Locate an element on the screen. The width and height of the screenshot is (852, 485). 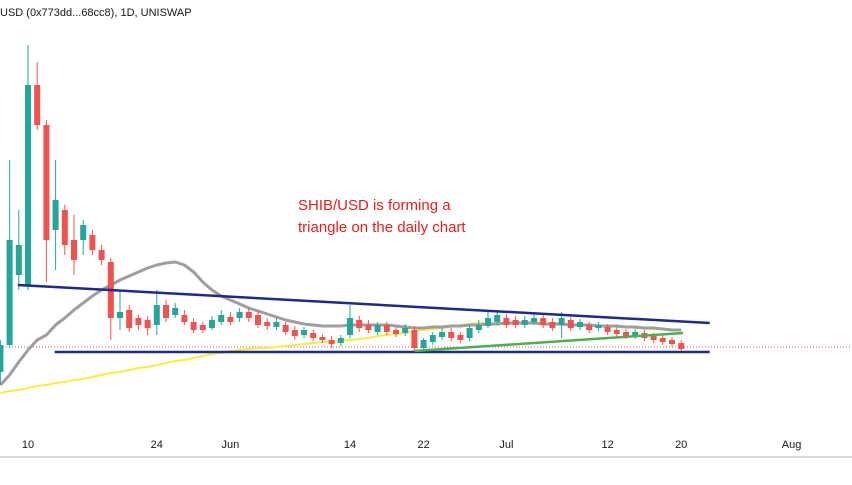
annotation: SHIB/USD is forming a is located at coordinates (374, 205).